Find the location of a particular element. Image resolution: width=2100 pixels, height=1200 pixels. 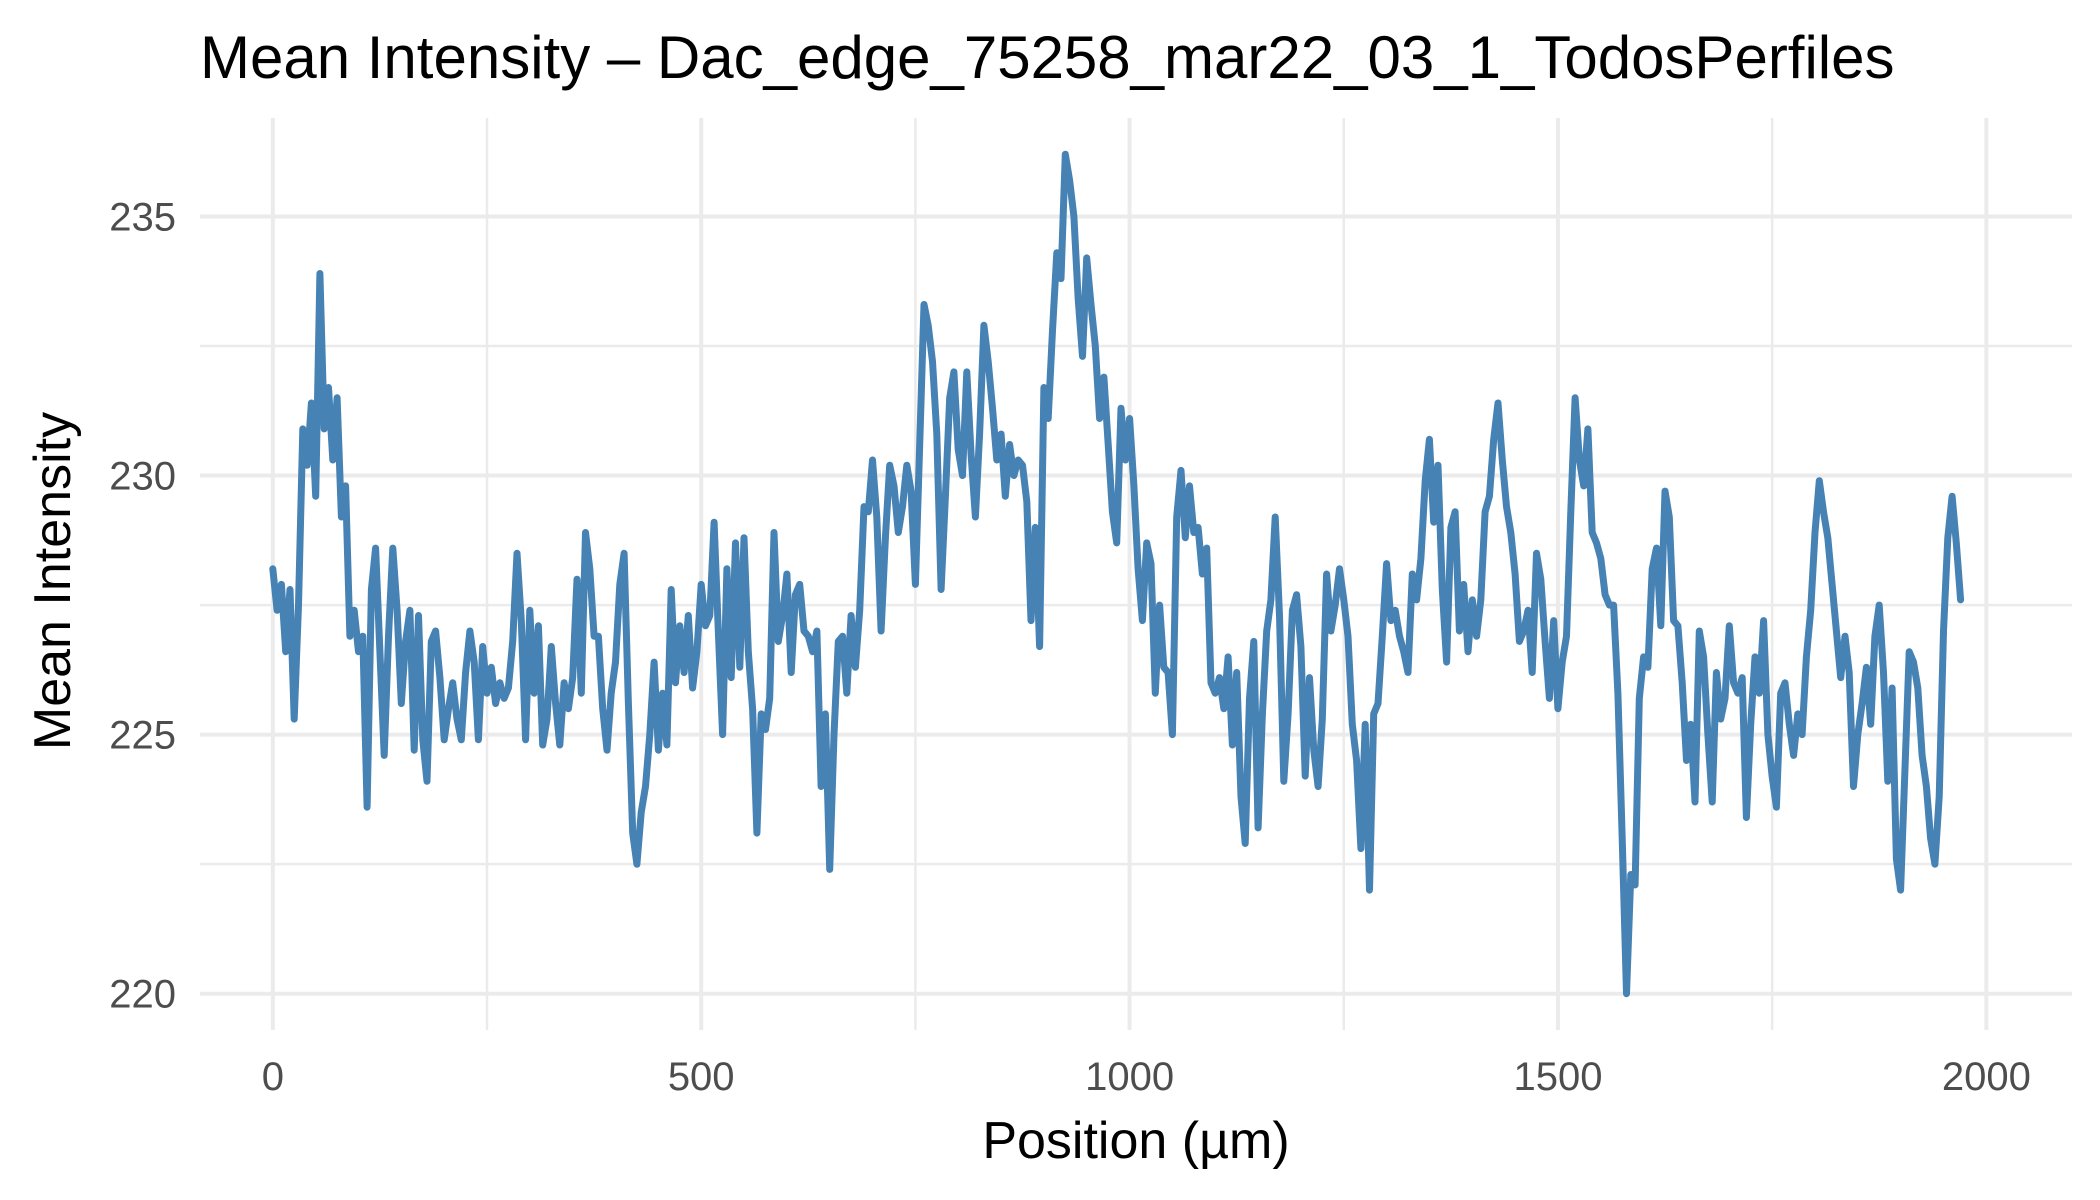

x-tick-label: 2000 is located at coordinates (1986, 1077).